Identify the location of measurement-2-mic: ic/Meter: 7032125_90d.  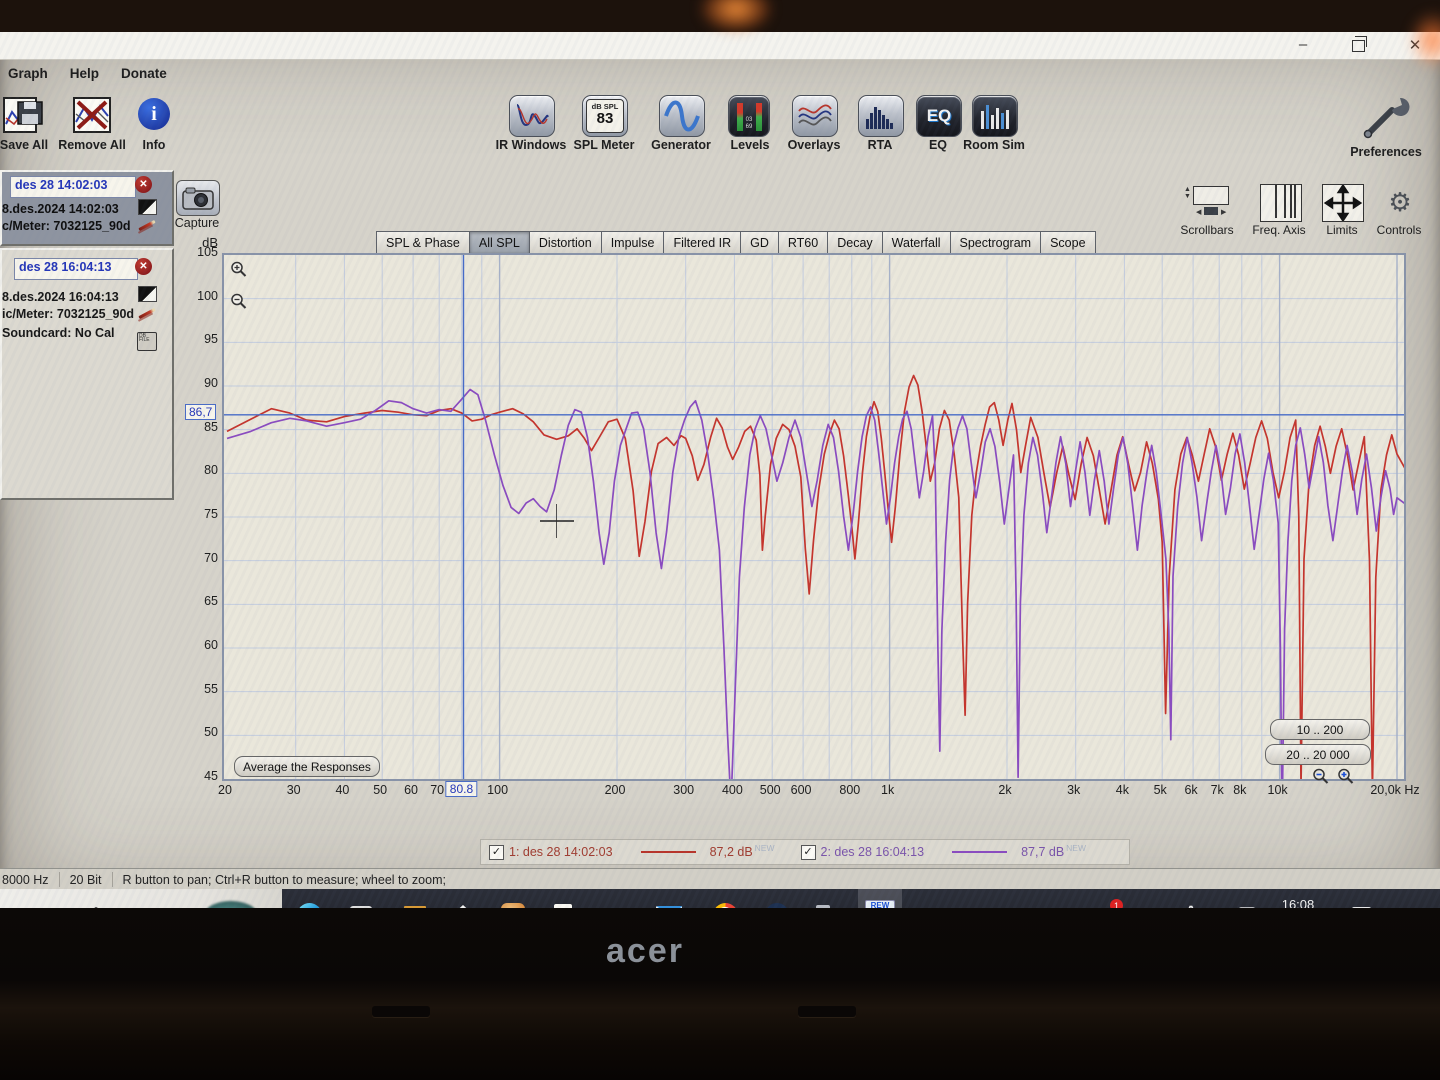
(68, 314).